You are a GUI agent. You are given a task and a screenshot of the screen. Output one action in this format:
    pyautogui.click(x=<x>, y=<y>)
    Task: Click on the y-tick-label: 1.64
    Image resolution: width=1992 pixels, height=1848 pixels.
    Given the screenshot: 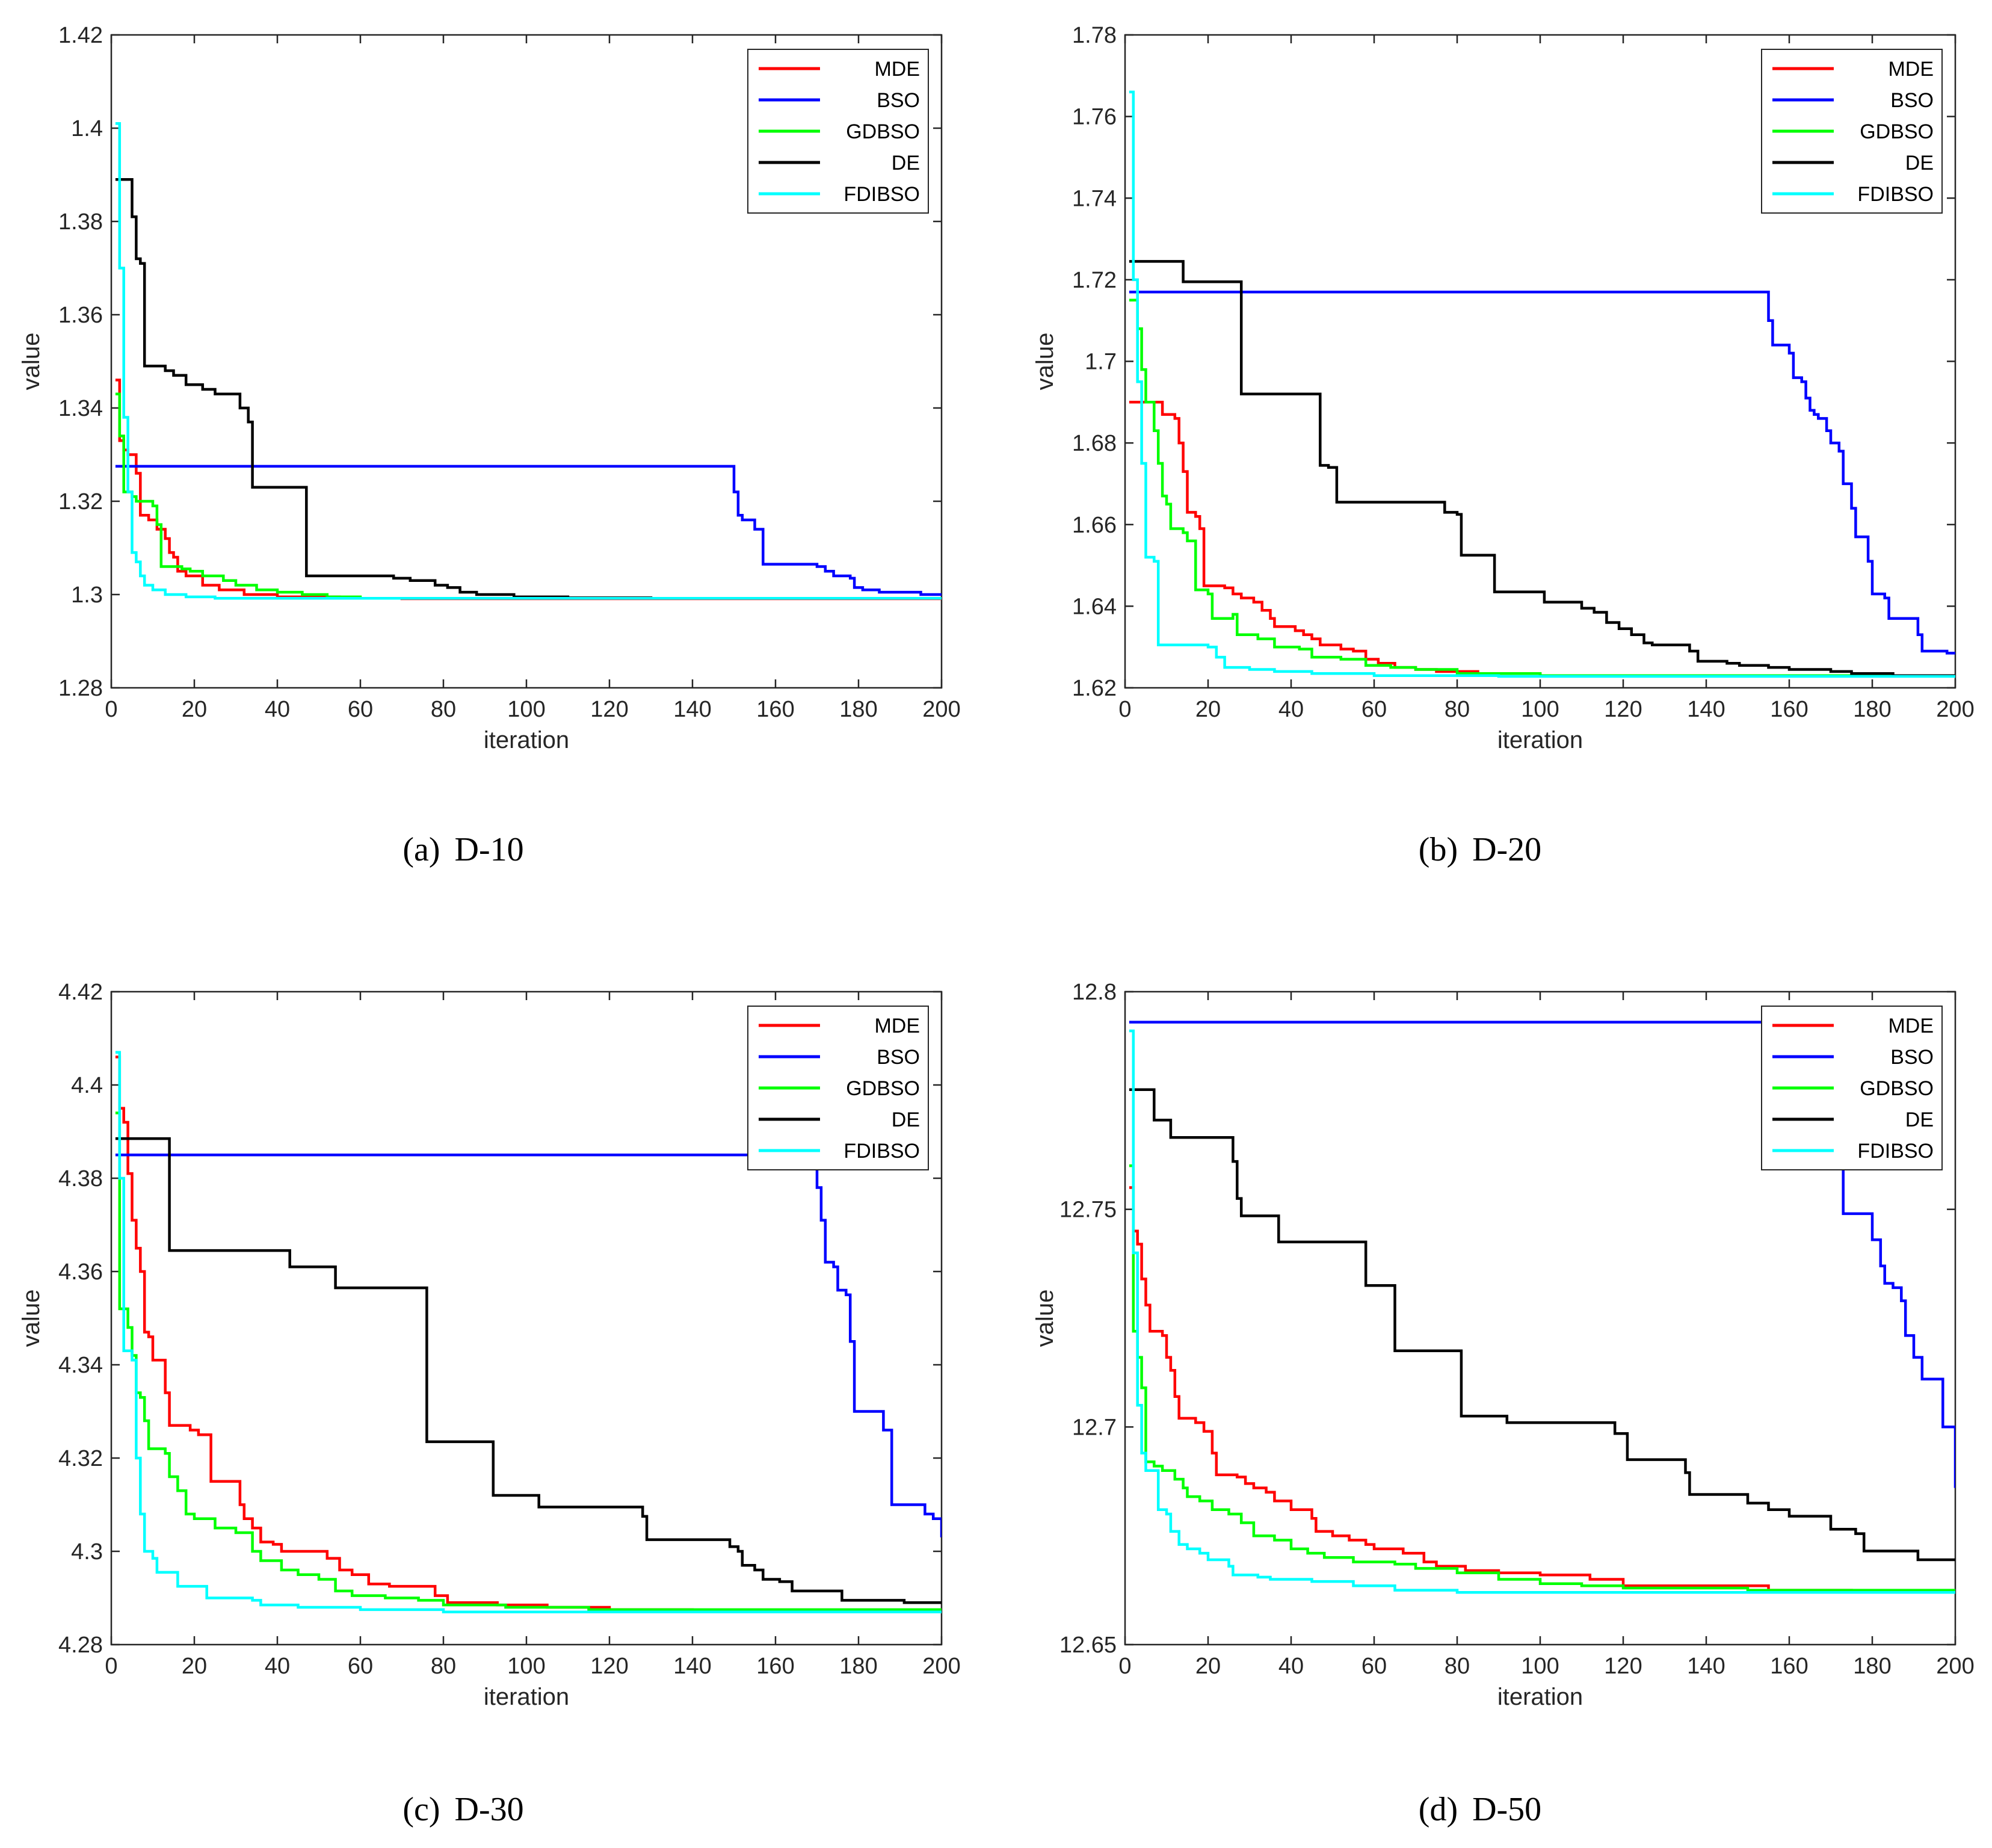 What is the action you would take?
    pyautogui.click(x=1094, y=606)
    